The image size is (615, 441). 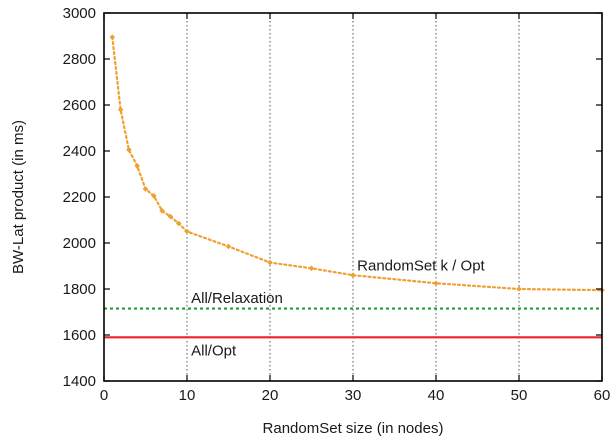 I want to click on y-tick-label: 1400, so click(x=79, y=381).